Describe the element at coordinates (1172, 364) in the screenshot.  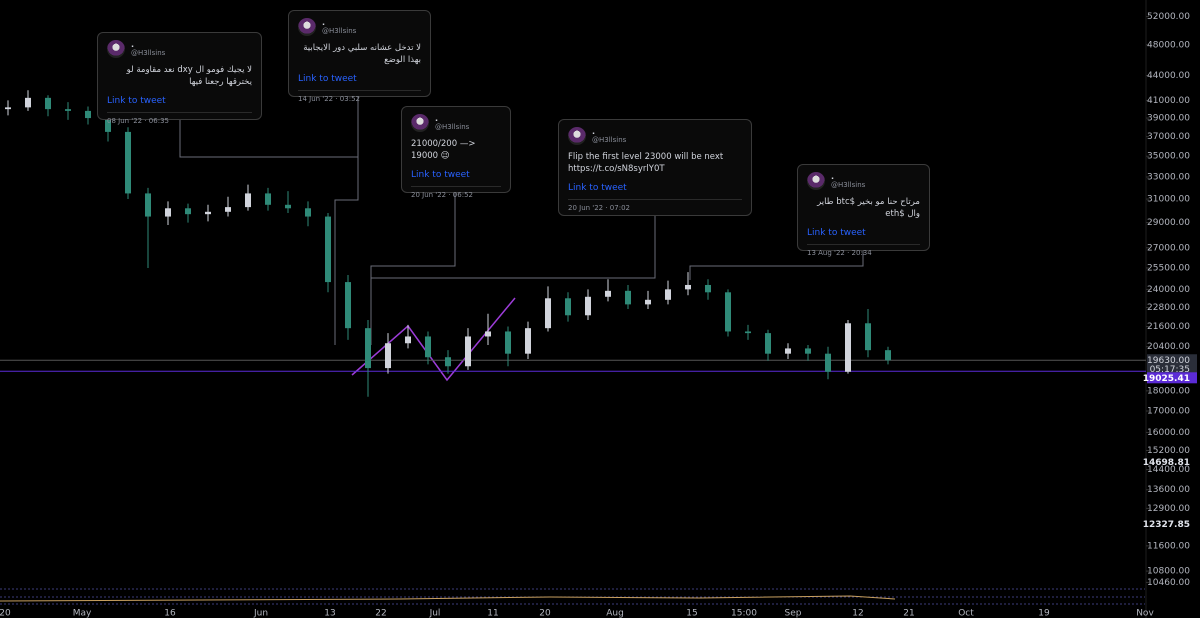
I see `last-price-badge` at that location.